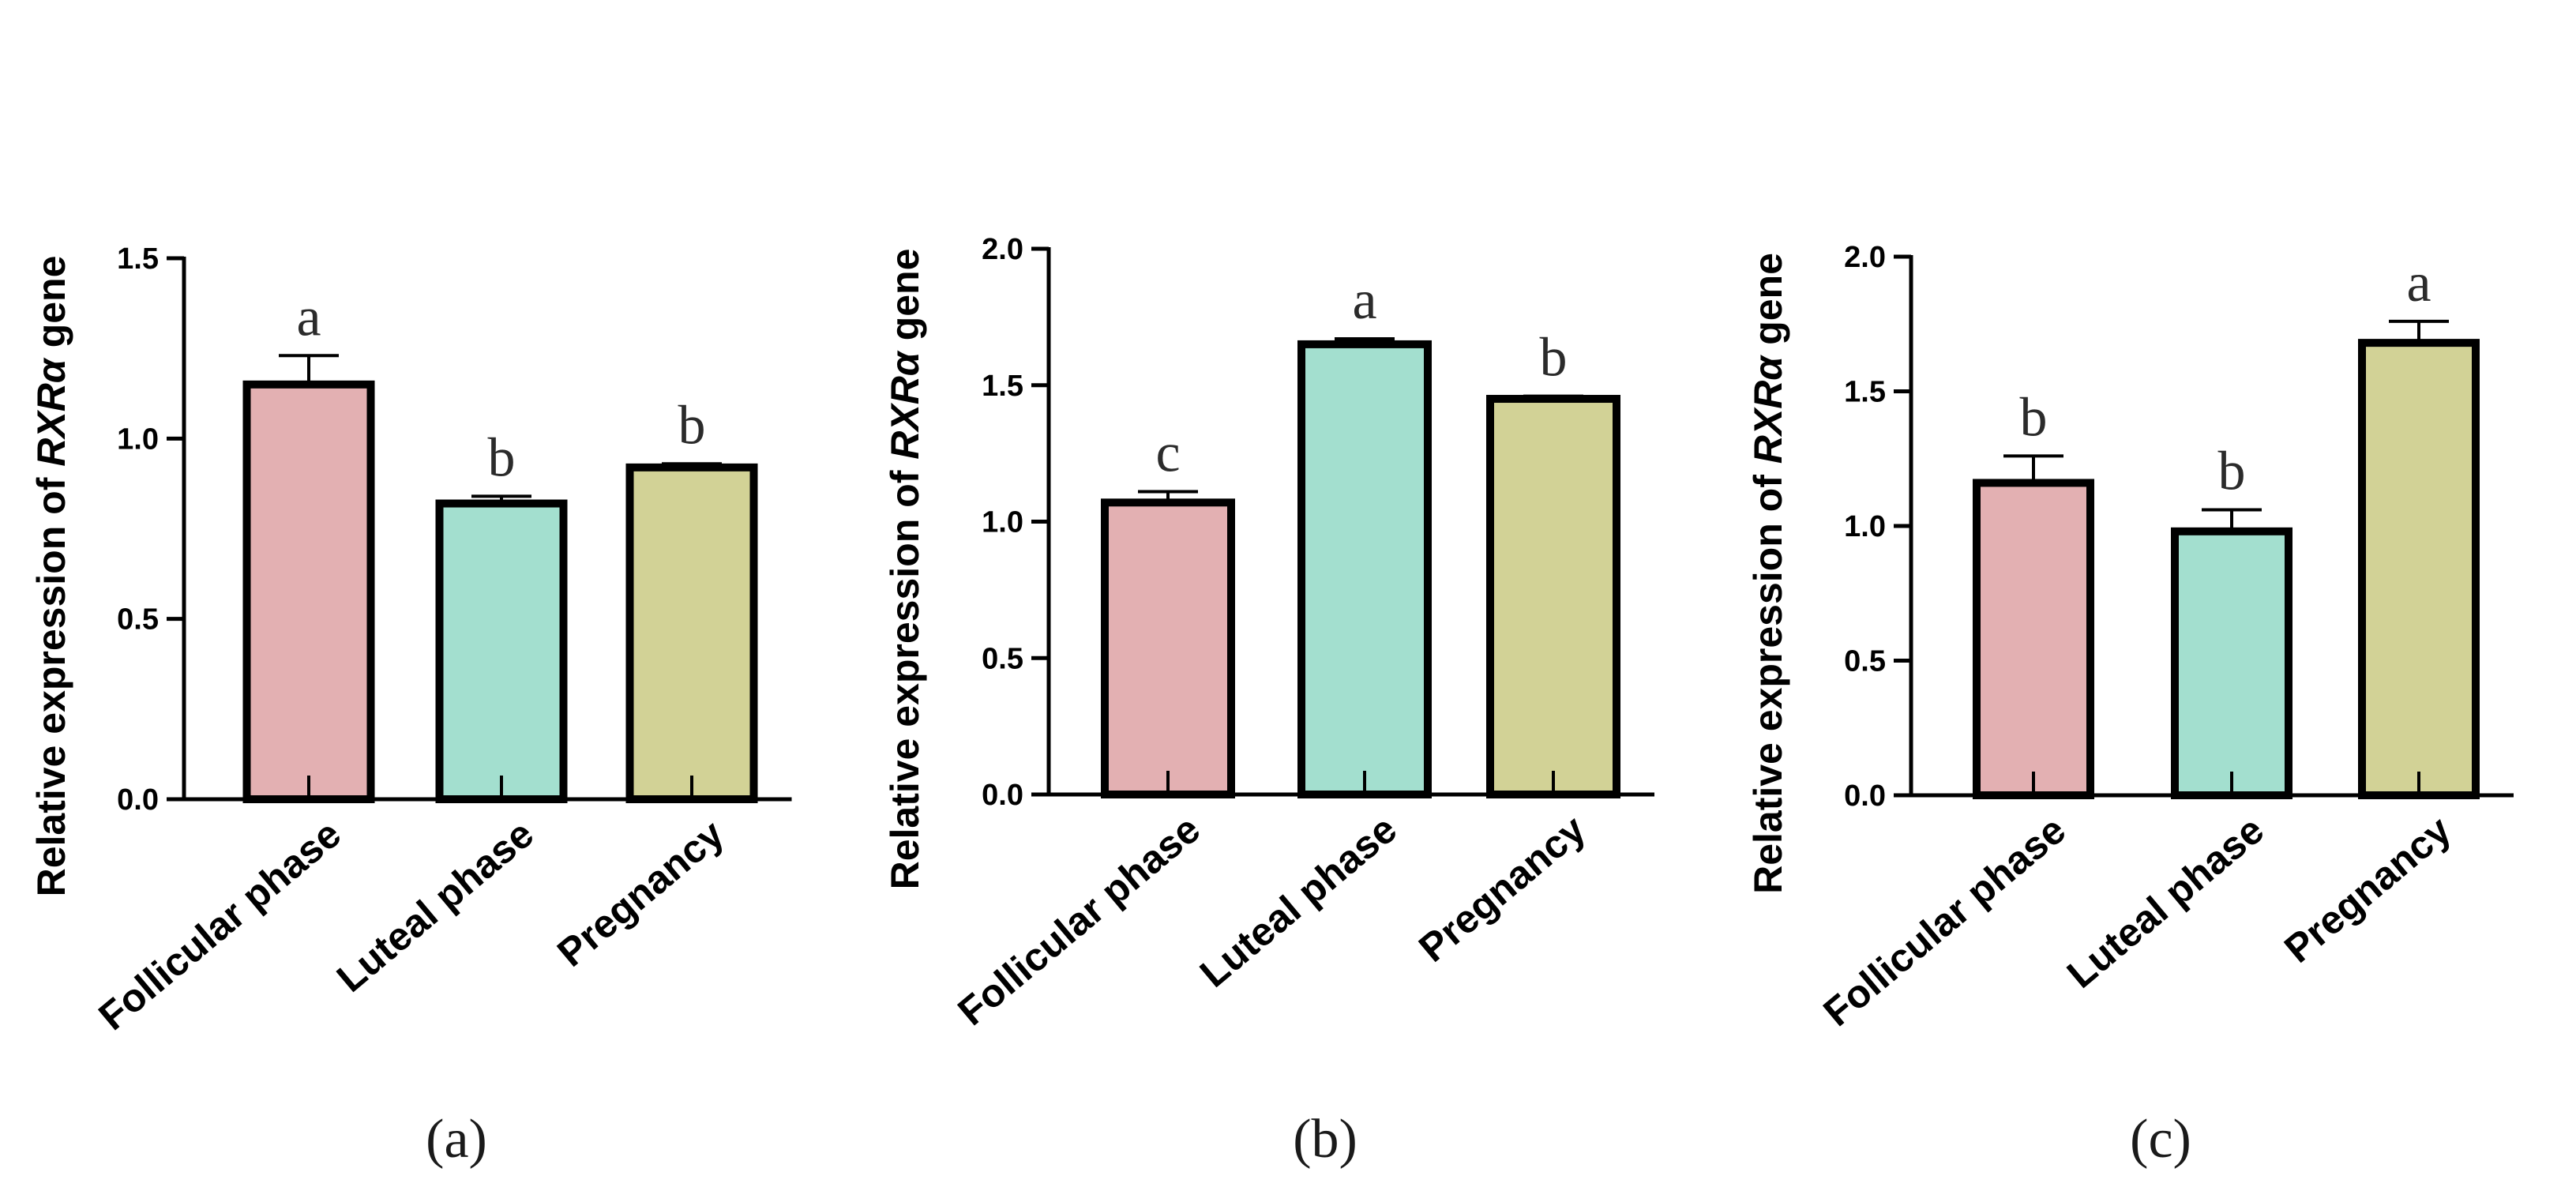 This screenshot has height=1202, width=2576. What do you see at coordinates (456, 1139) in the screenshot?
I see `panel-label: (a)` at bounding box center [456, 1139].